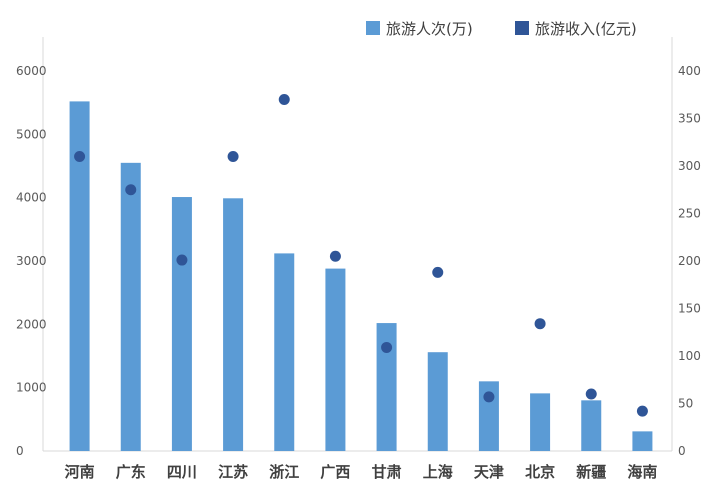 This screenshot has height=503, width=715. I want to click on category-label: 江苏, so click(233, 472).